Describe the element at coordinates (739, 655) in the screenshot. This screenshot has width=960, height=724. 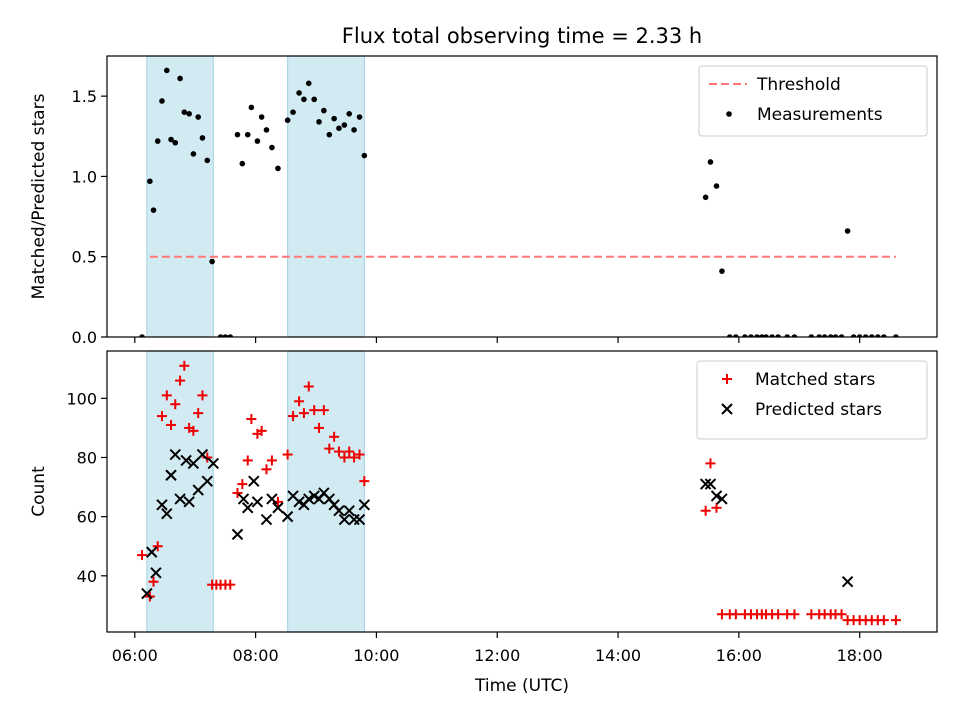
I see `x-tick-label: 16:00` at that location.